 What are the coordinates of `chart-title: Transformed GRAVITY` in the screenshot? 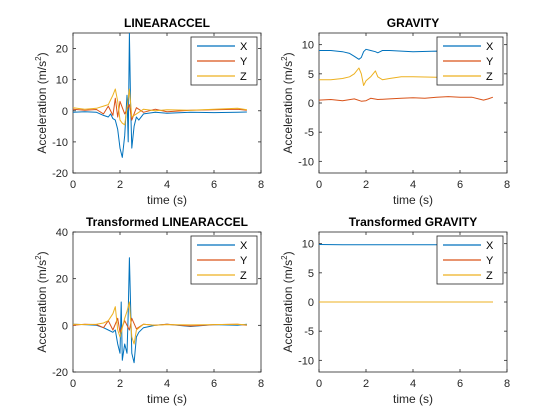 It's located at (413, 222).